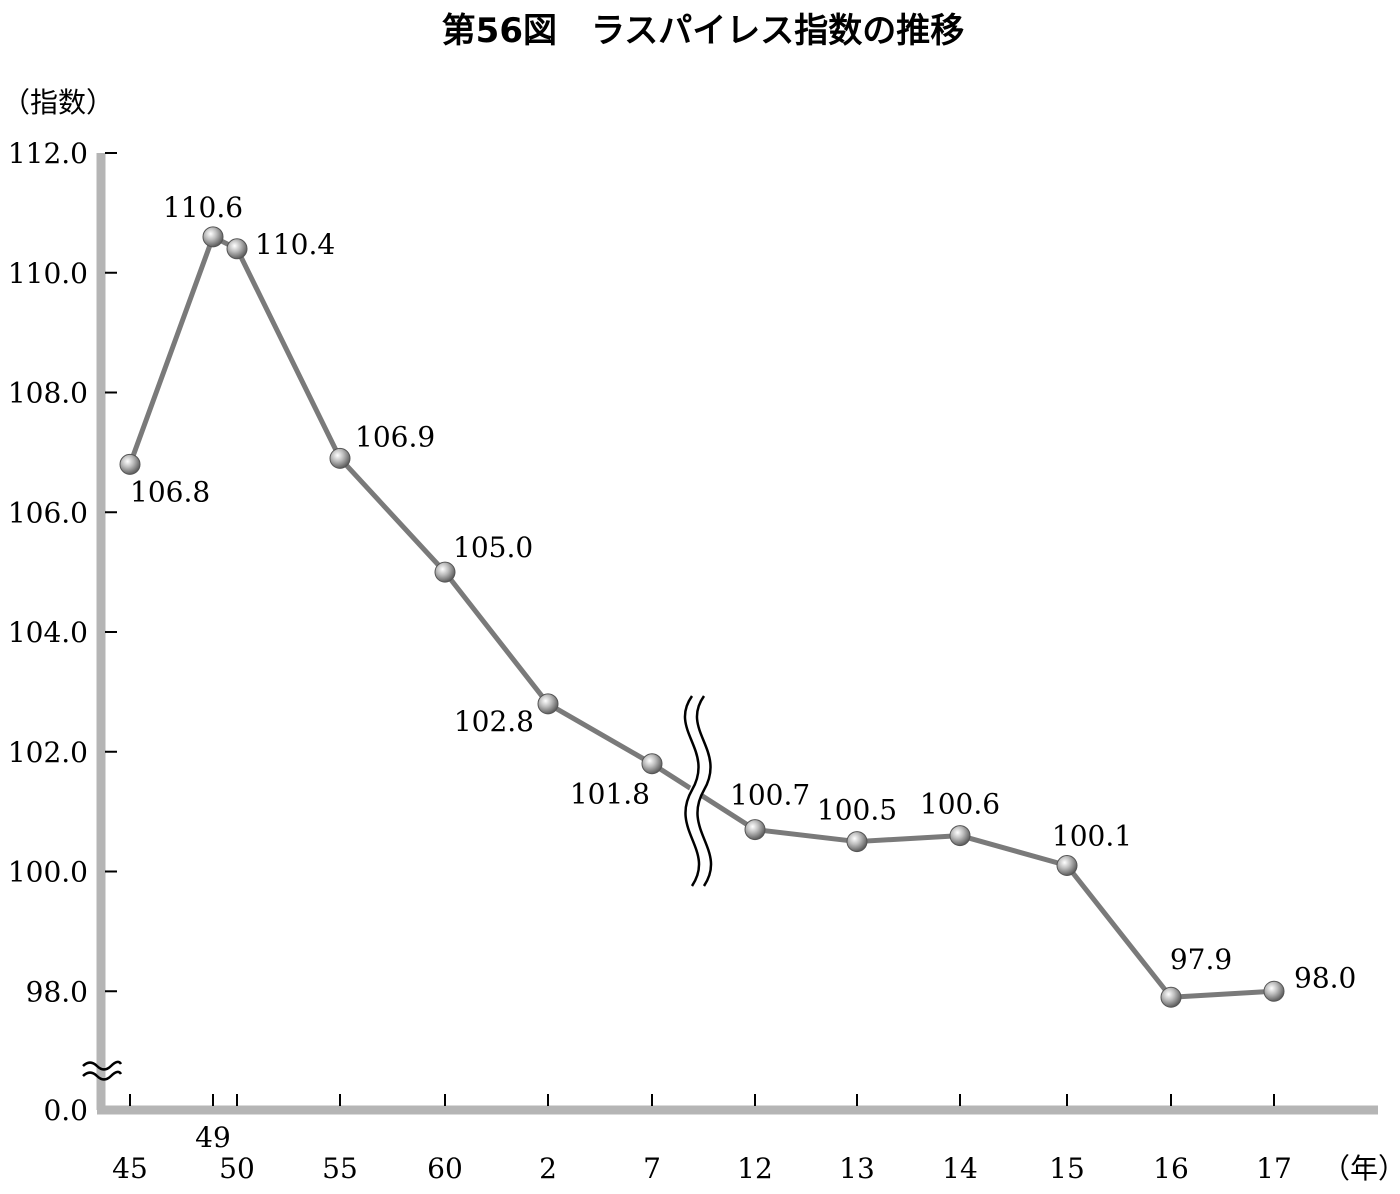  What do you see at coordinates (48, 632) in the screenshot?
I see `y-tick-label: 104.0` at bounding box center [48, 632].